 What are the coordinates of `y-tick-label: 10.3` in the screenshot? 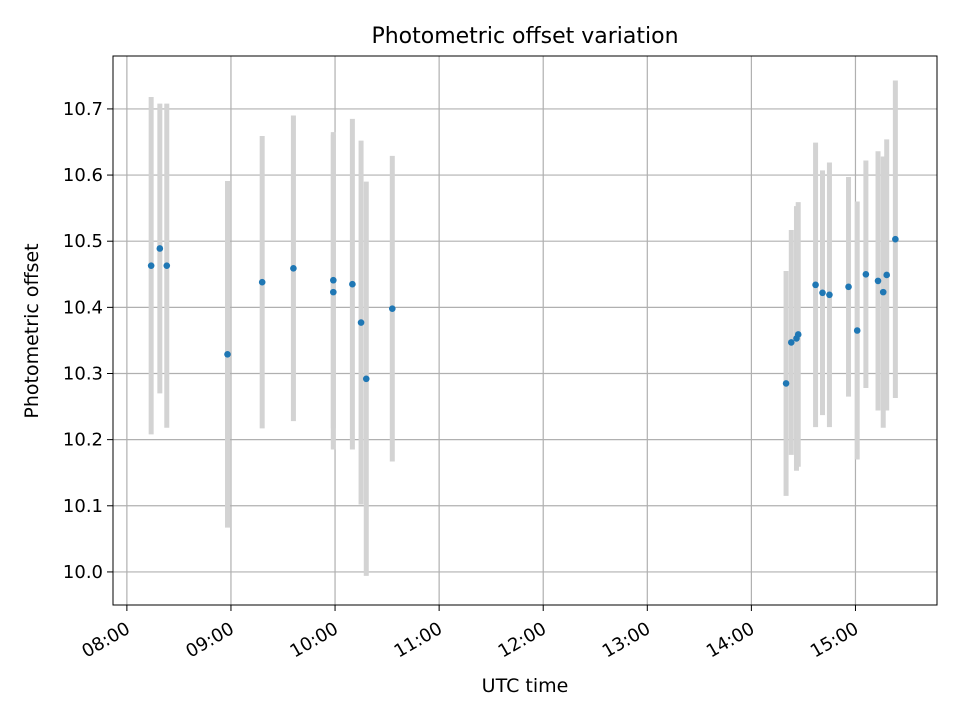 It's located at (83, 373).